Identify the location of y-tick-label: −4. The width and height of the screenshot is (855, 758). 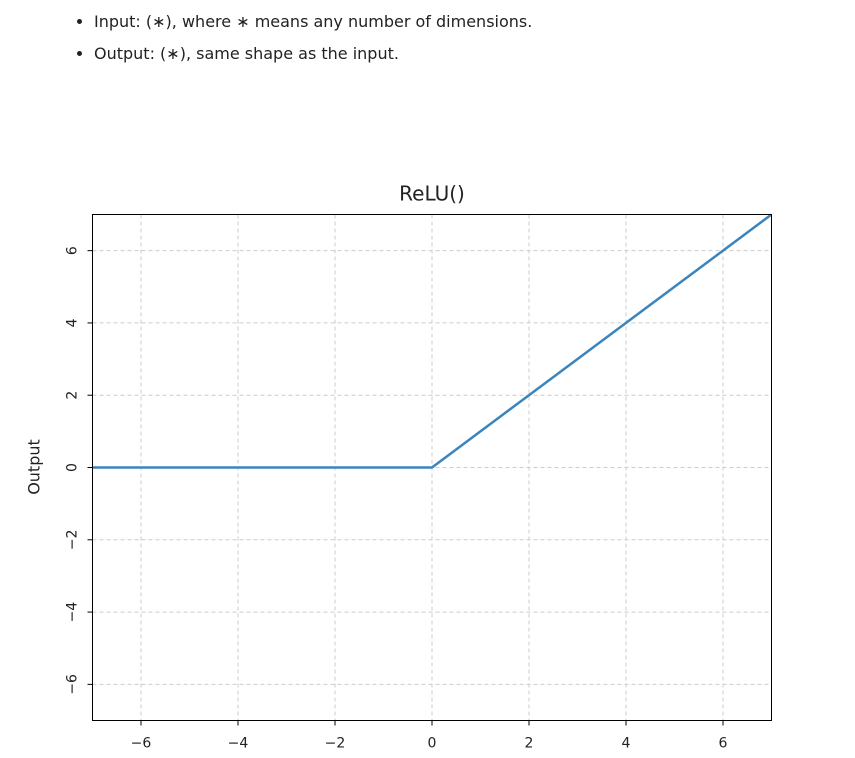
(73, 612).